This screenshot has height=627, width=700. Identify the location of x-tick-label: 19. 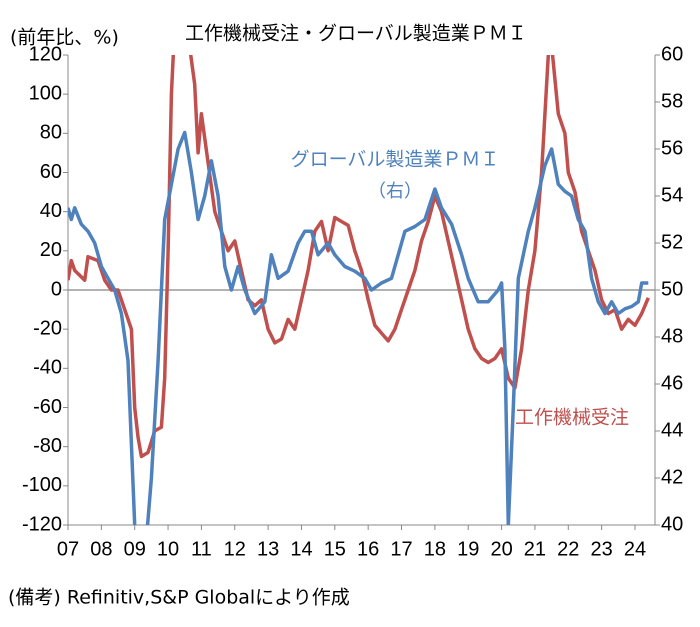
(468, 549).